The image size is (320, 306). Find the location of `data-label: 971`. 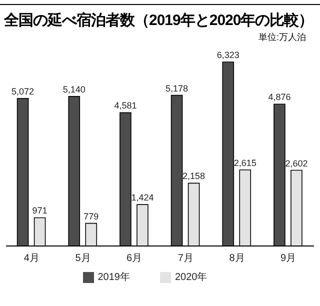

data-label: 971 is located at coordinates (40, 211).